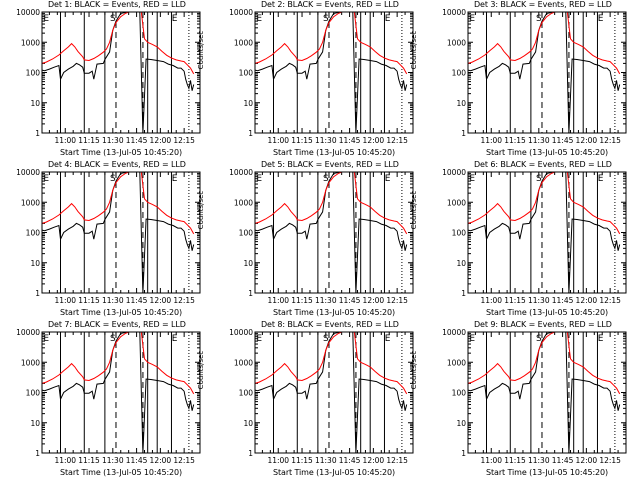 Image resolution: width=640 pixels, height=480 pixels. I want to click on panel-title: Det 1: BLACK = Events, RED = LLD, so click(117, 4).